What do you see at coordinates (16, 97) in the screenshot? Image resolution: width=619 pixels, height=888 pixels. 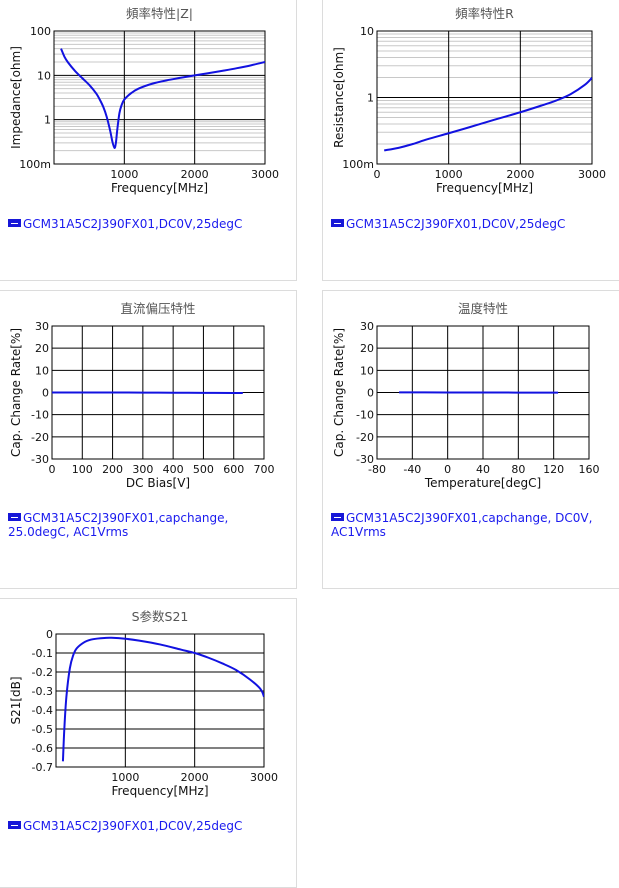 I see `y-axis-label: Impedance[ohm]` at bounding box center [16, 97].